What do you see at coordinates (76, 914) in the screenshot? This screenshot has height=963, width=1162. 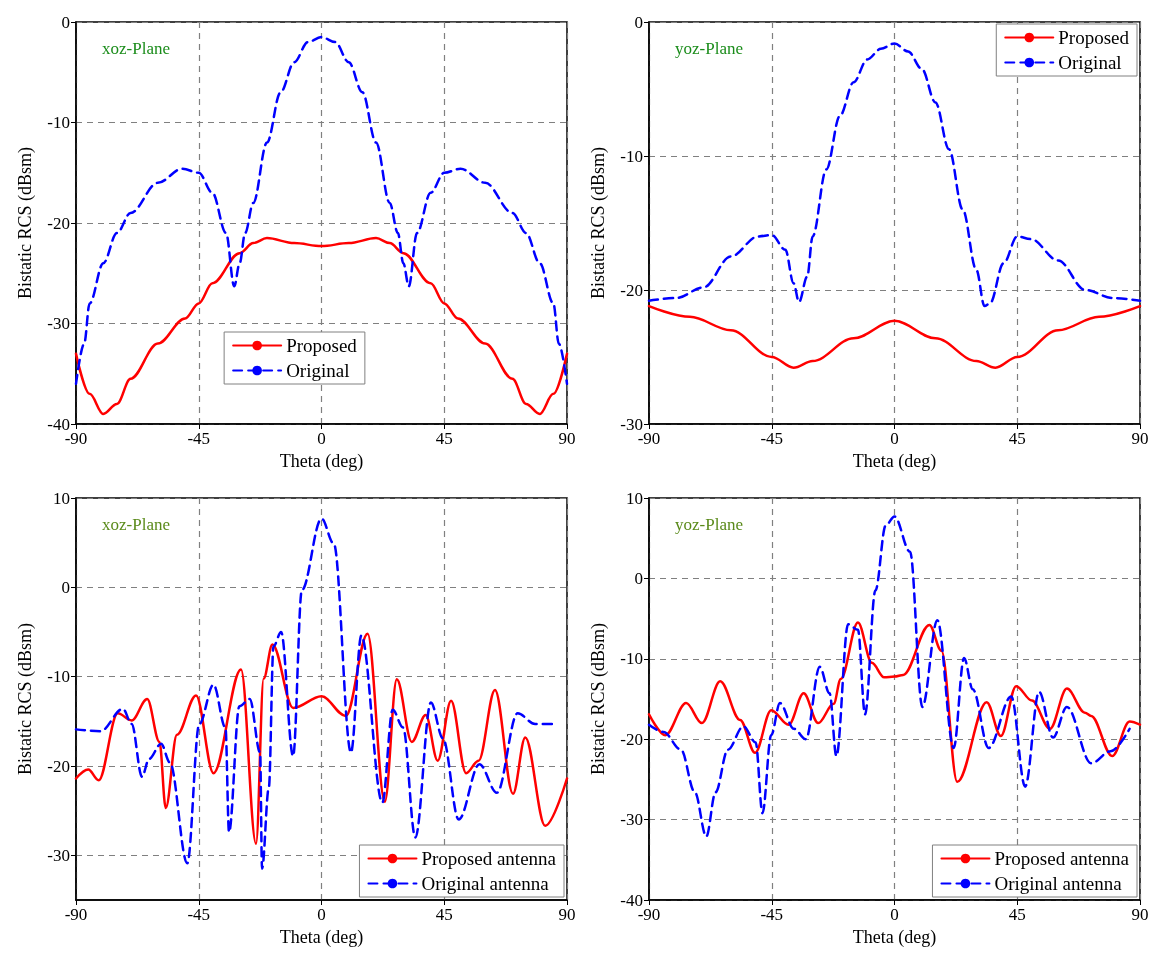 I see `x-tick-label: -90` at bounding box center [76, 914].